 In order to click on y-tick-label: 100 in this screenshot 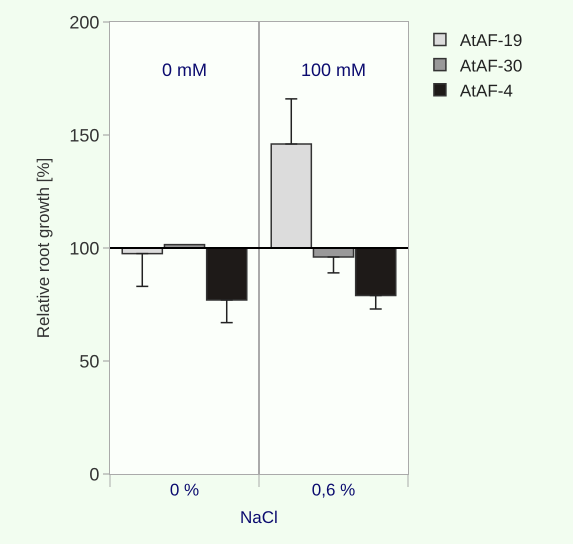, I will do `click(84, 248)`.